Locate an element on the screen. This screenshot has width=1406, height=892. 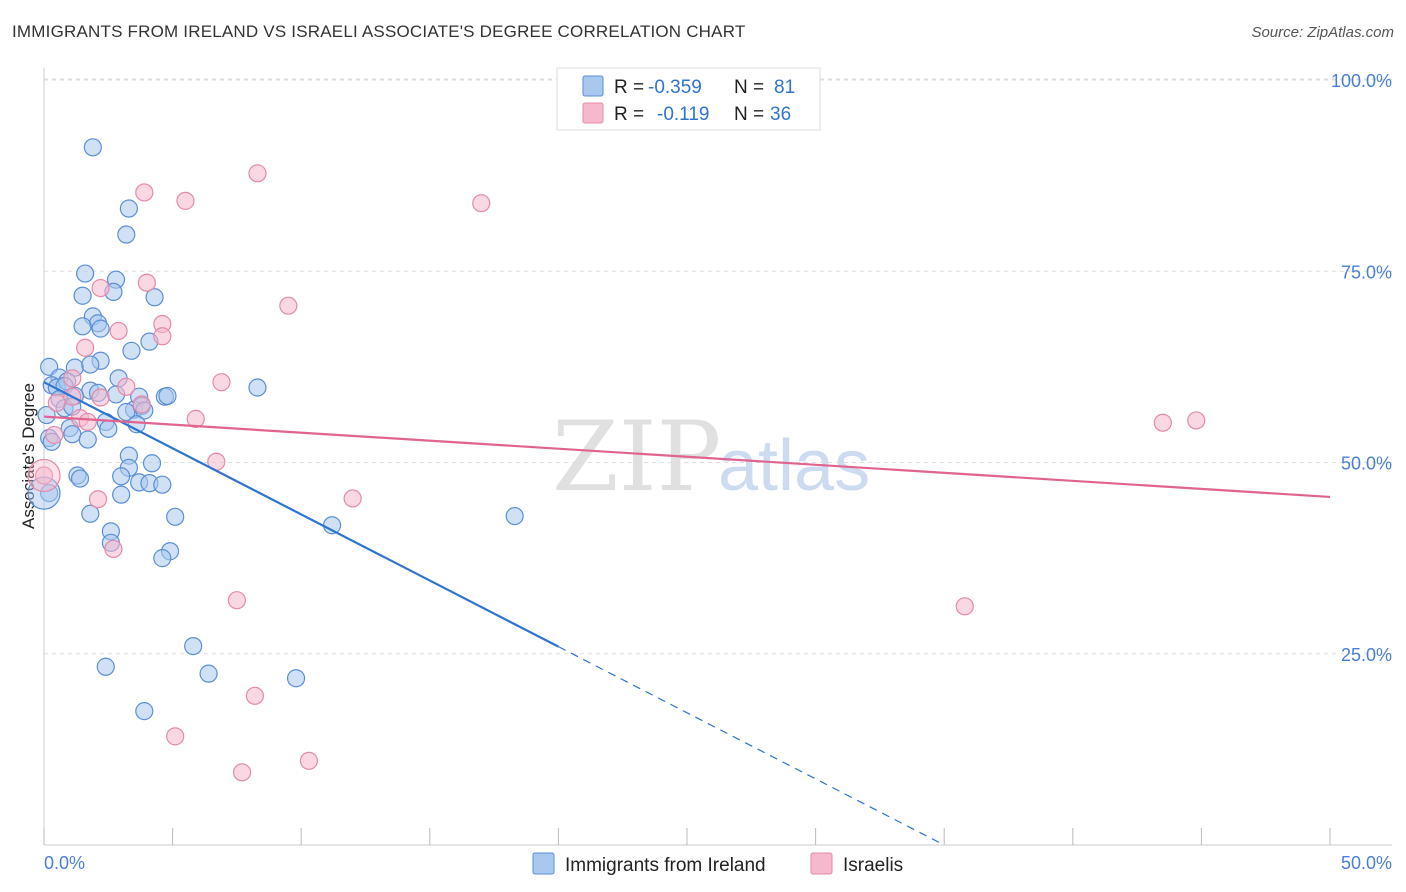
legend-bottom: Immigrants from Ireland Israelis is located at coordinates (717, 864).